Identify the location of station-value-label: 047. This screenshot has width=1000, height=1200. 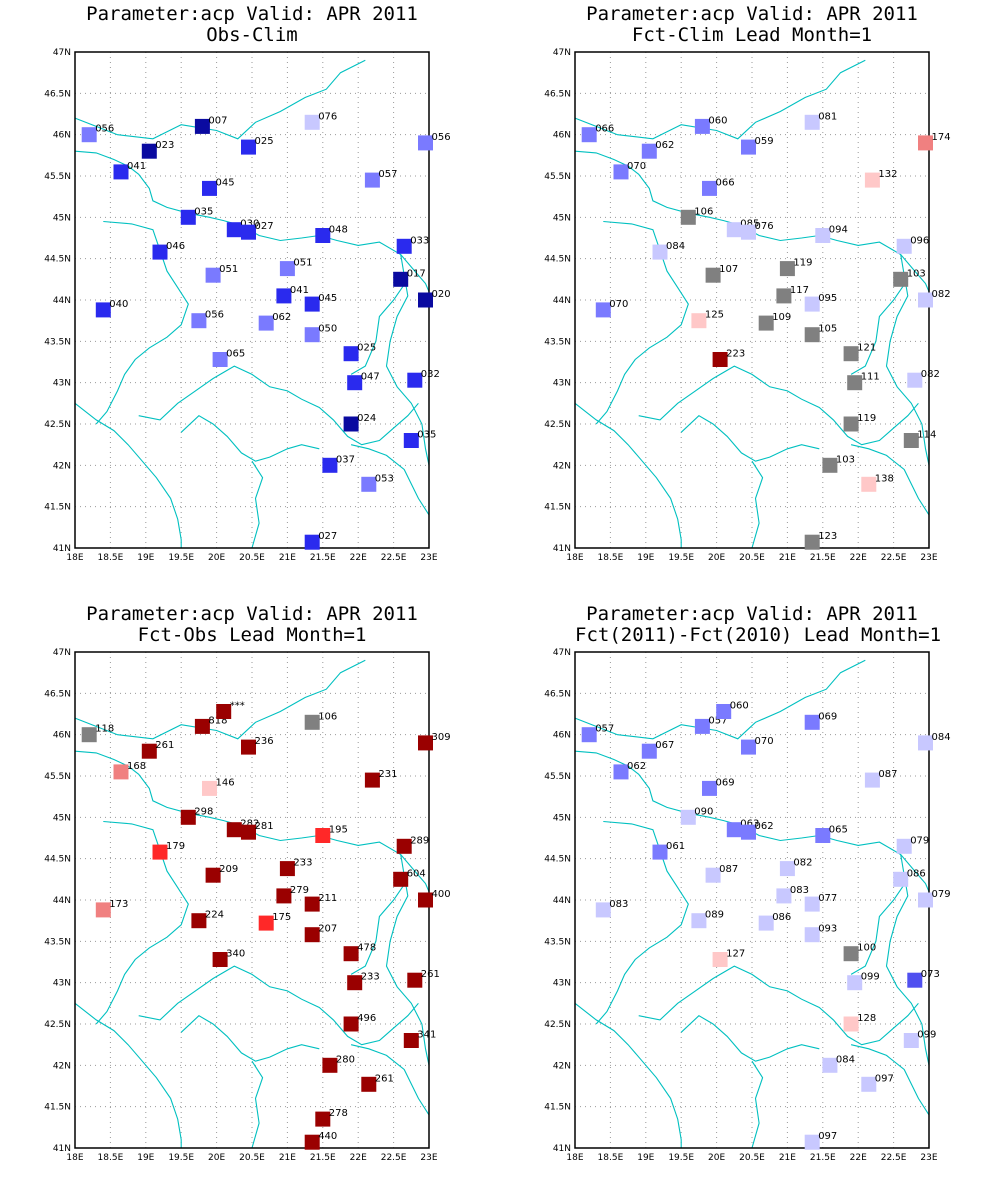
(370, 377).